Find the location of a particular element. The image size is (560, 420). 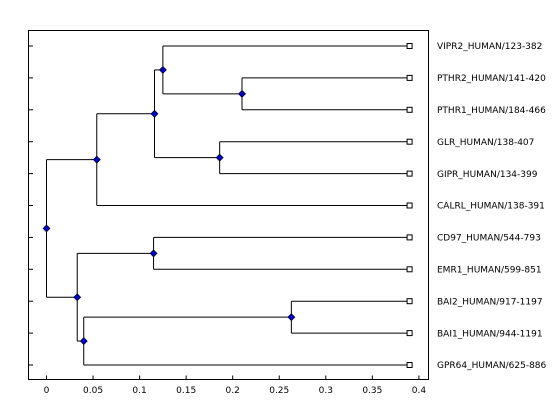

x-tick-label: 0 is located at coordinates (47, 391).